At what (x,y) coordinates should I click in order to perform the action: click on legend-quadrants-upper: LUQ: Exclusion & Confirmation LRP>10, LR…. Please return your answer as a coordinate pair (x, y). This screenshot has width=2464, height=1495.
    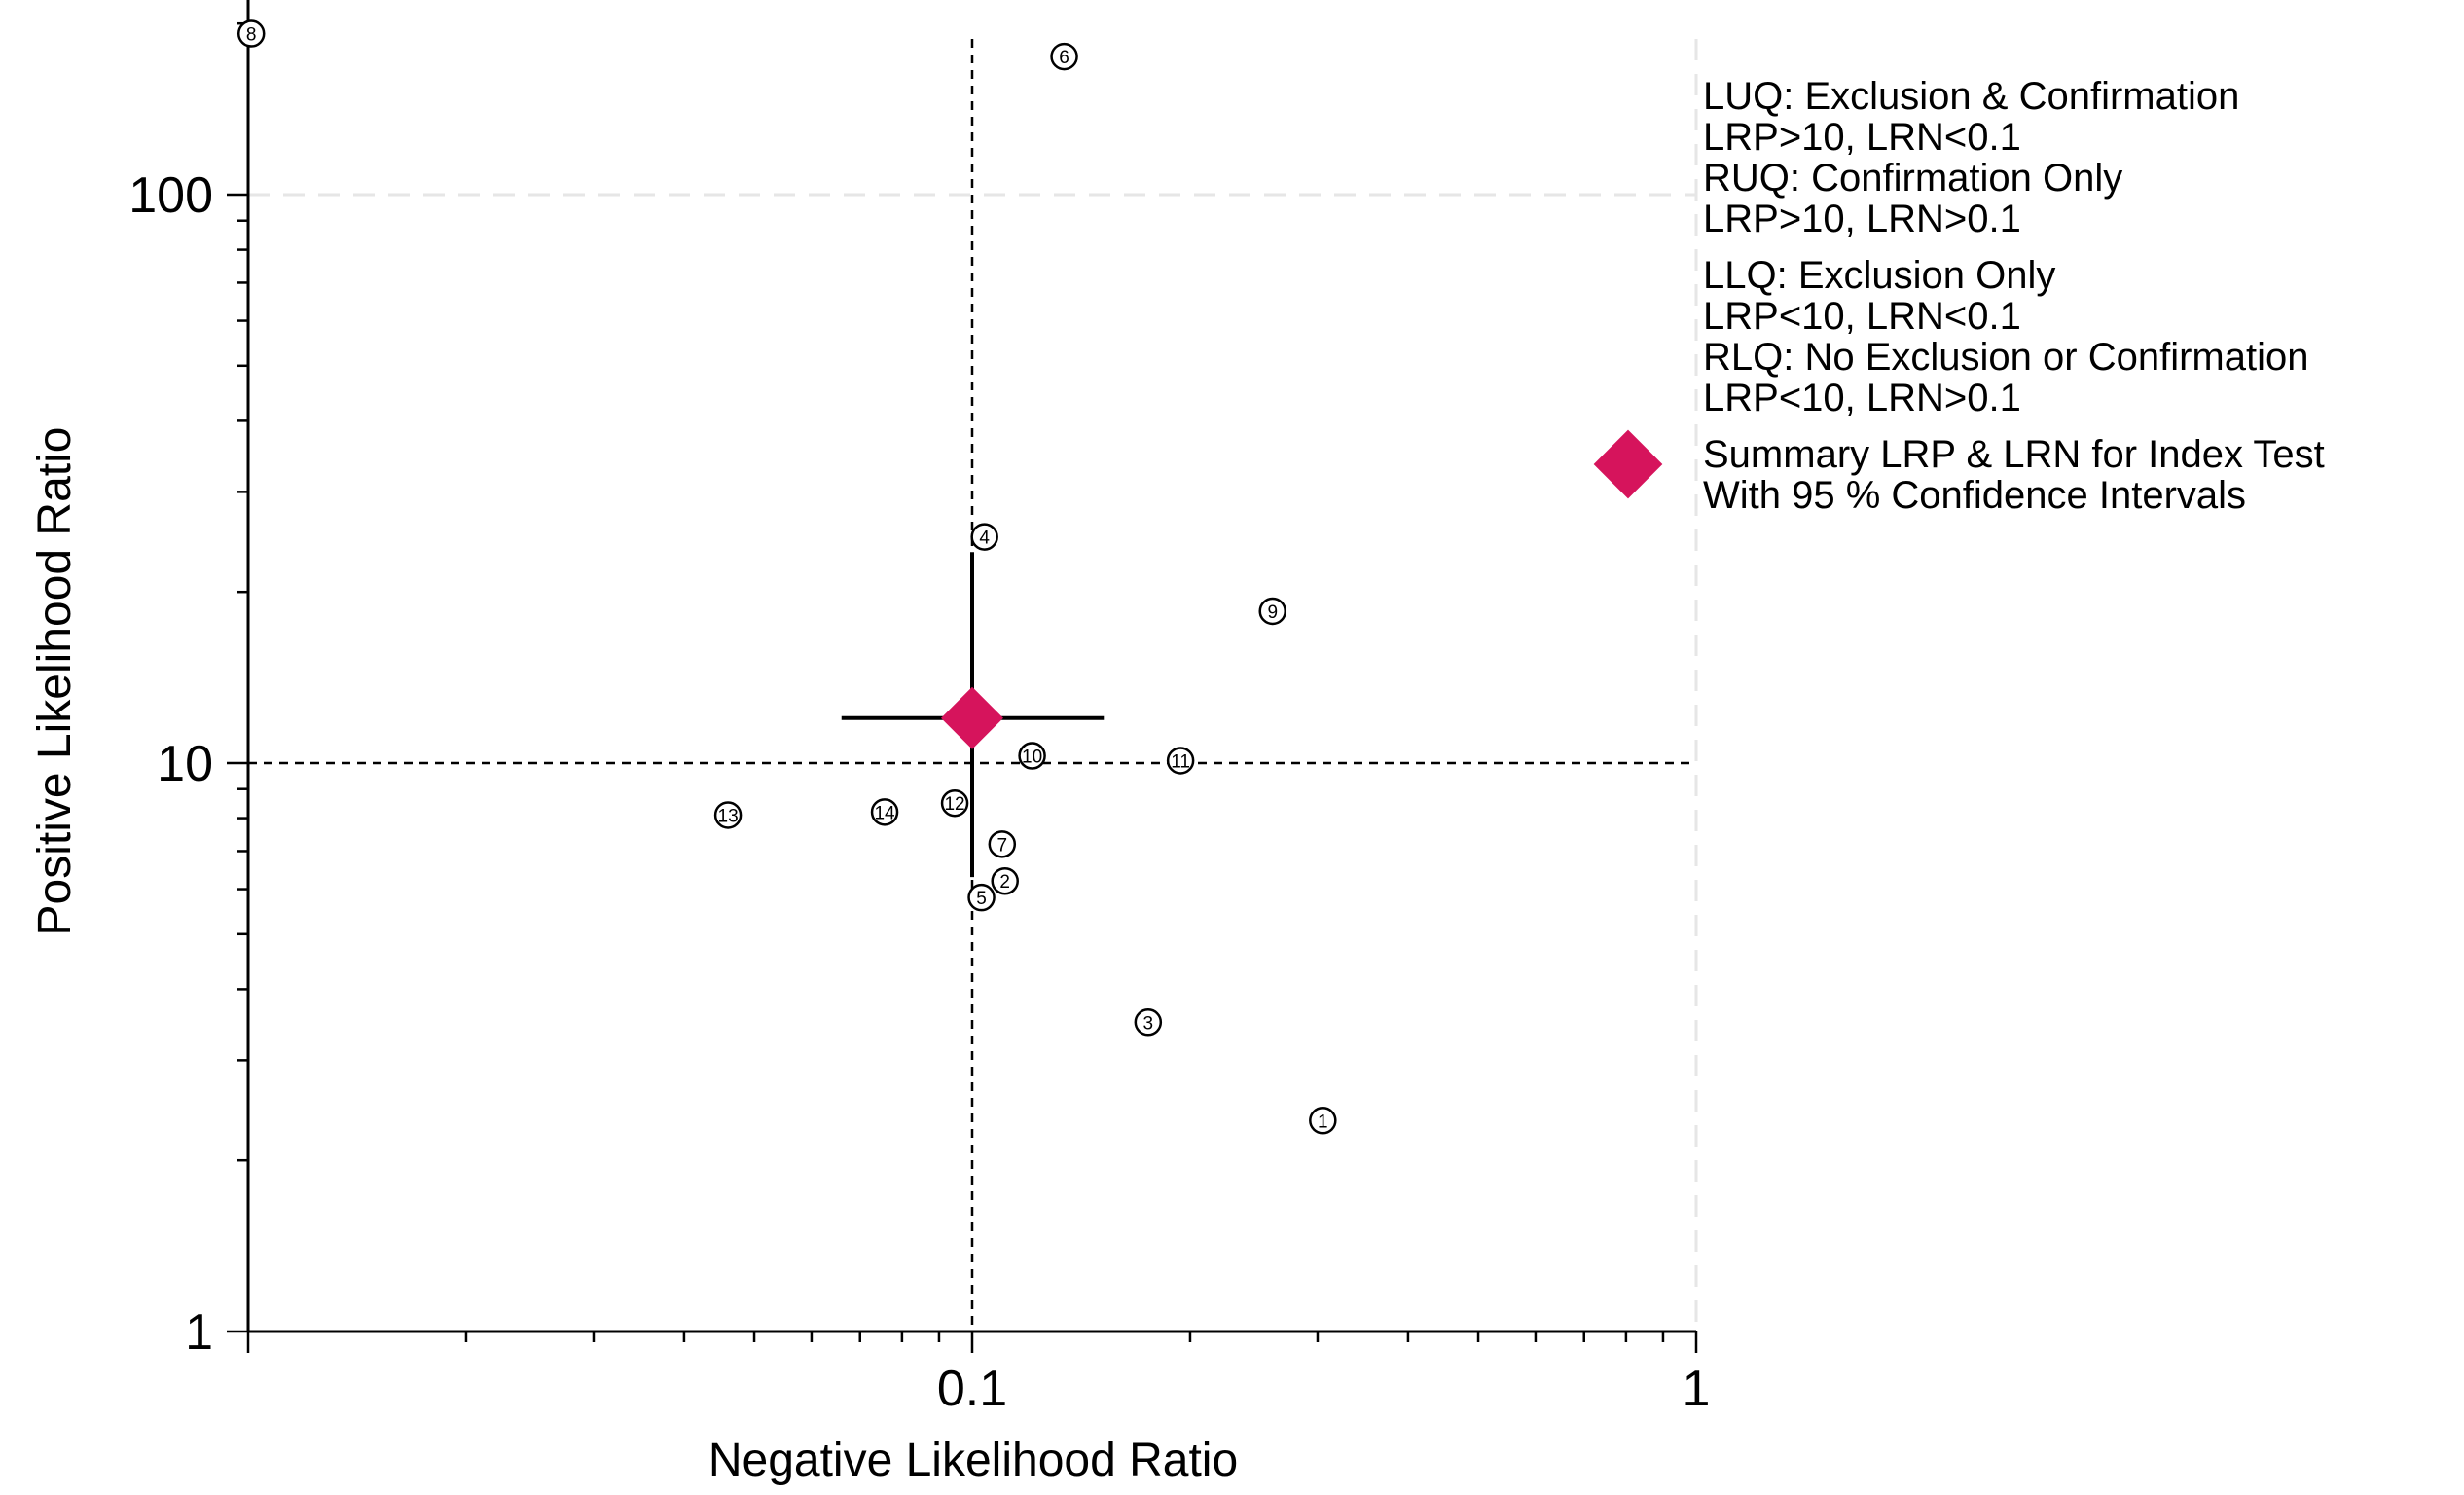
    Looking at the image, I should click on (2082, 157).